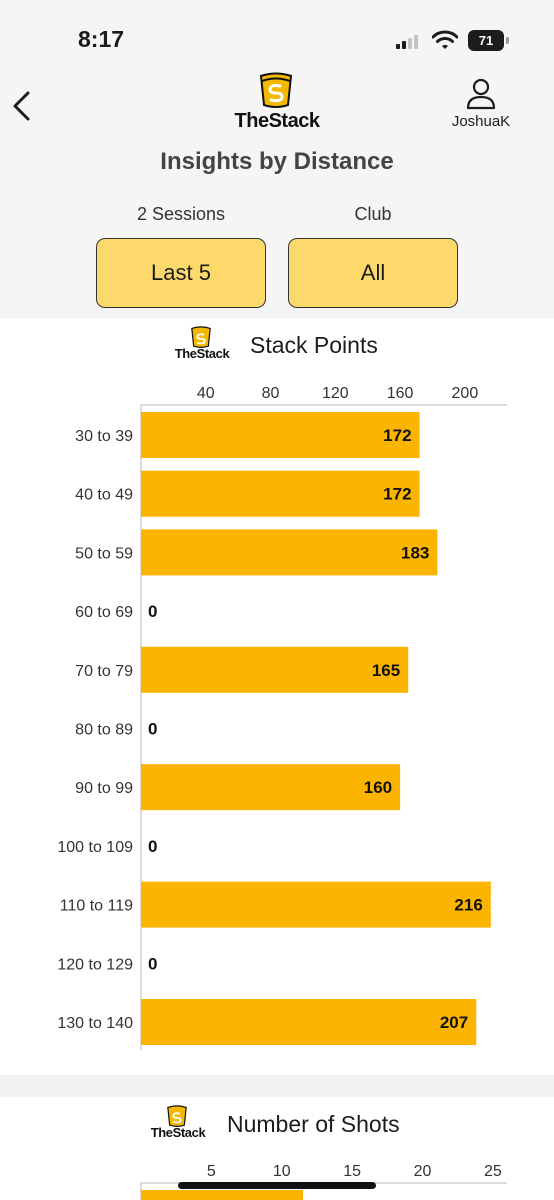 This screenshot has width=554, height=1200. What do you see at coordinates (277, 121) in the screenshot?
I see `app-name: TheStack` at bounding box center [277, 121].